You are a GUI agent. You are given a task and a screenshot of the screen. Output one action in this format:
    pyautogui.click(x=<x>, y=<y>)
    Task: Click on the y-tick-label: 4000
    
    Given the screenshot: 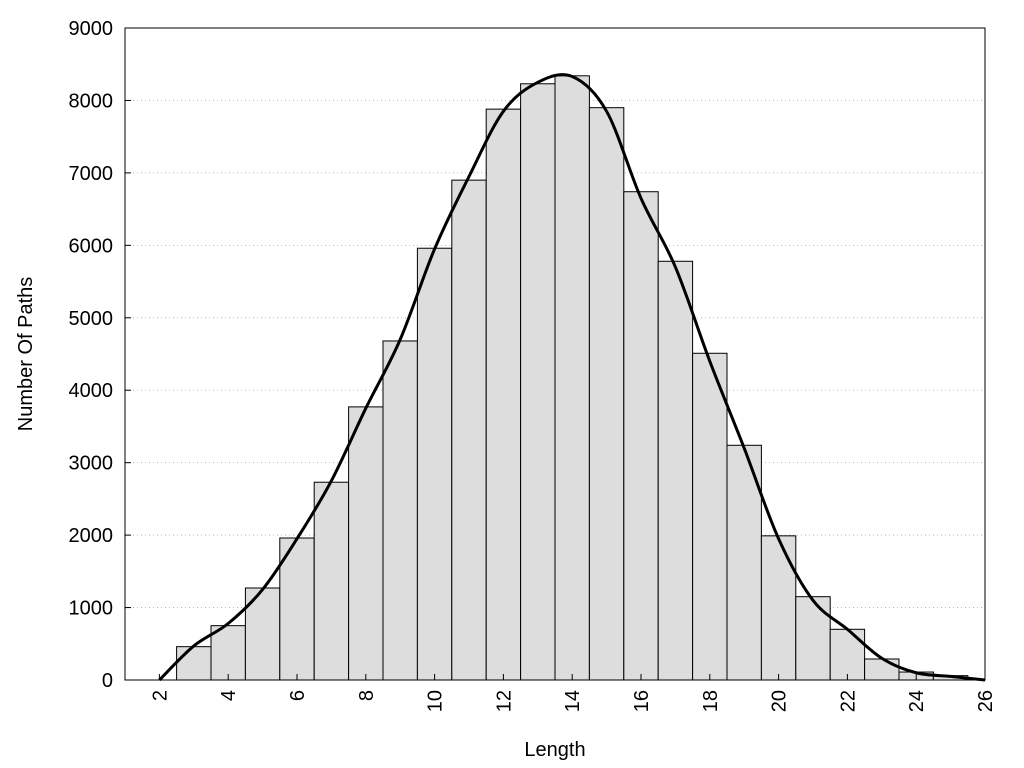 What is the action you would take?
    pyautogui.click(x=91, y=391)
    